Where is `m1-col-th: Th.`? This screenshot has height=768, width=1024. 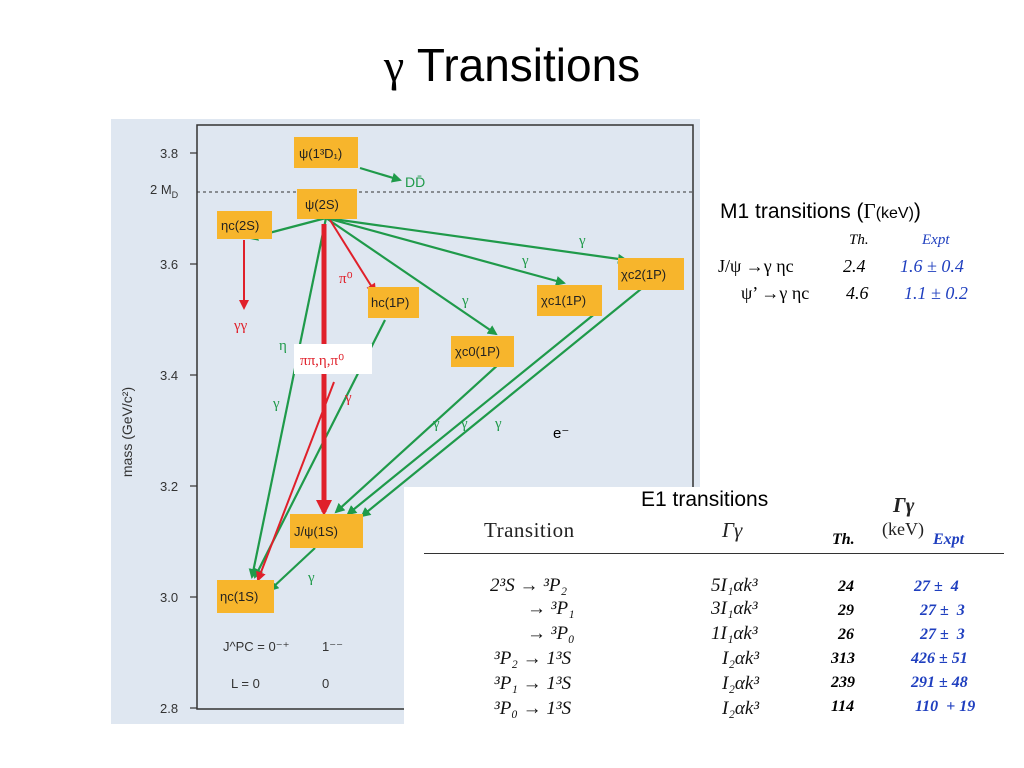 m1-col-th: Th. is located at coordinates (859, 240).